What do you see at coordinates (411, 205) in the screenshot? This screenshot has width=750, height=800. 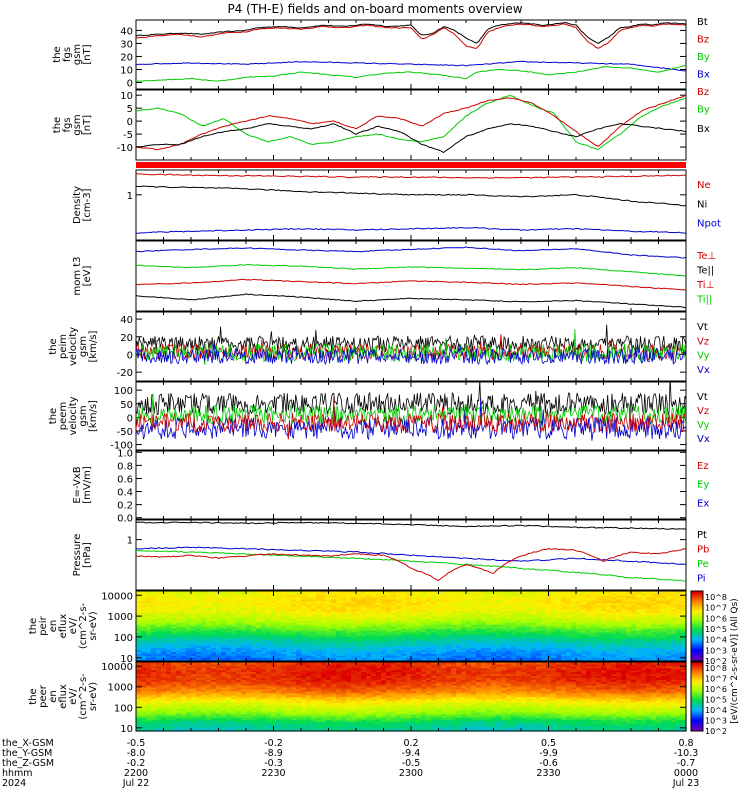 I see `panel-frame` at bounding box center [411, 205].